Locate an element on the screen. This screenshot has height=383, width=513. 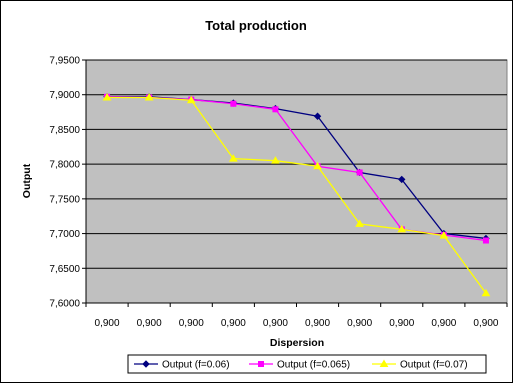
x-axis-label: Dispersion is located at coordinates (297, 343).